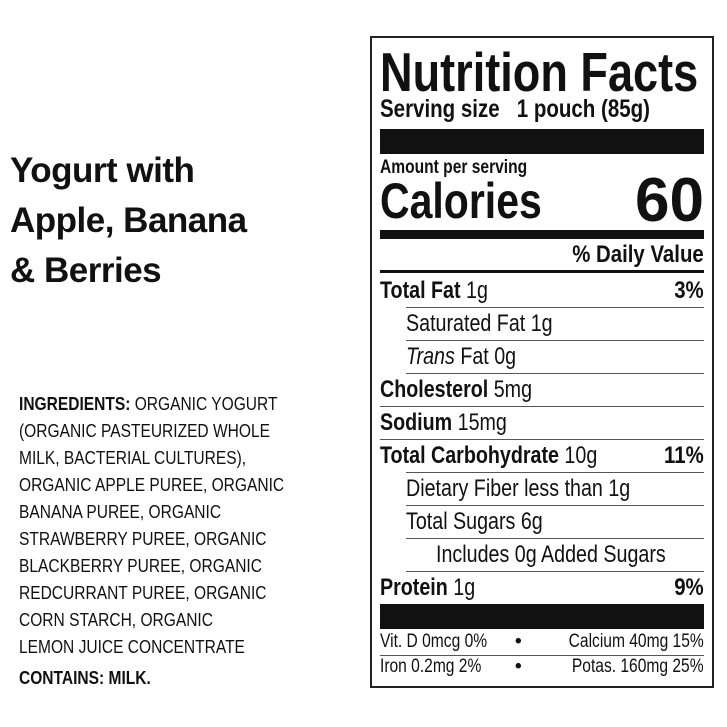 The height and width of the screenshot is (727, 727). I want to click on nutrient-daily-value: 9%, so click(689, 587).